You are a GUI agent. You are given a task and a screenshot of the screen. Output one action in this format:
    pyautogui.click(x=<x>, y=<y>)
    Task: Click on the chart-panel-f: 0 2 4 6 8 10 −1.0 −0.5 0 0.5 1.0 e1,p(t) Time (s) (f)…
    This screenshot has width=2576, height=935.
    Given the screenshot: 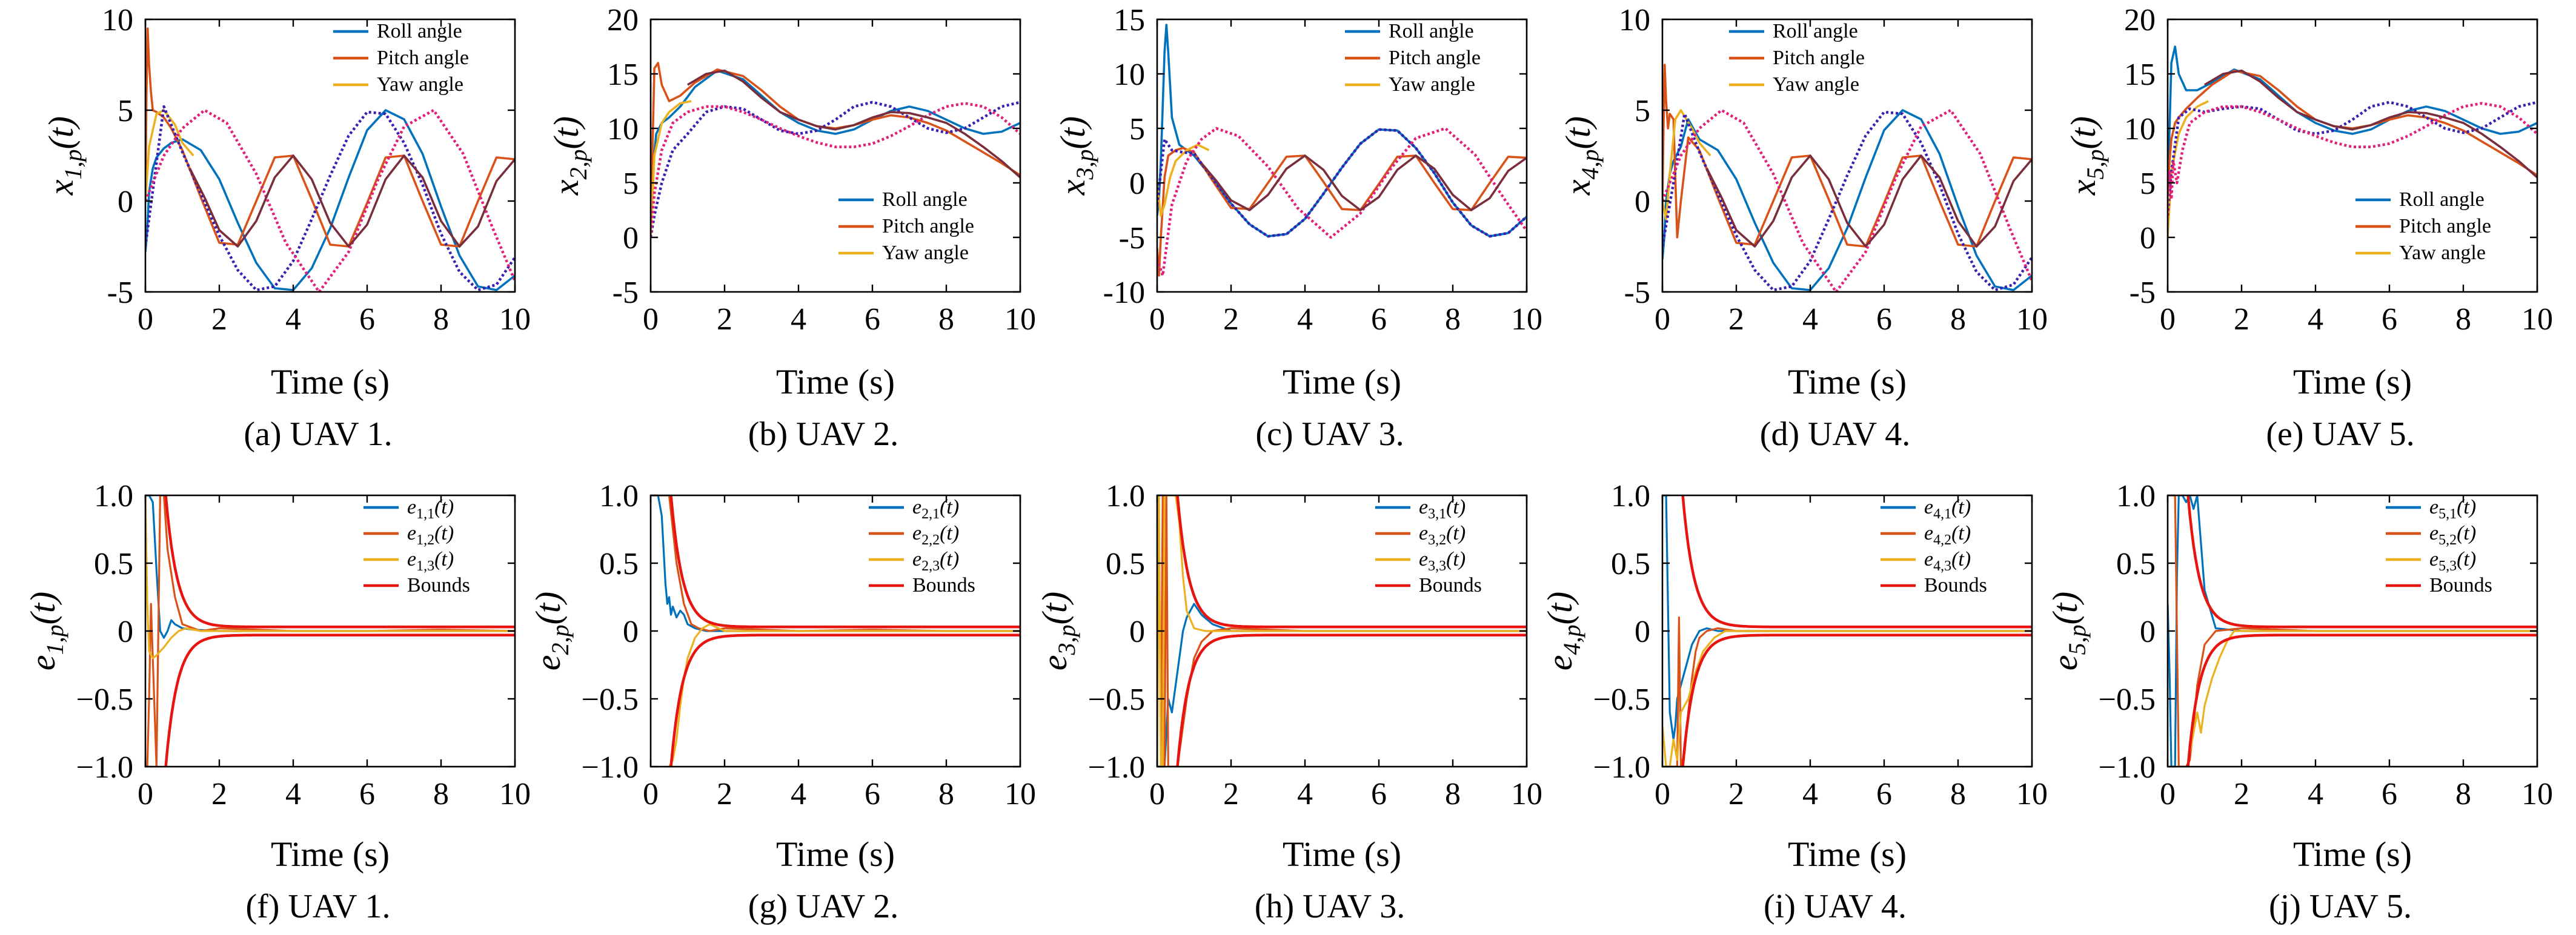 What is the action you would take?
    pyautogui.click(x=277, y=702)
    